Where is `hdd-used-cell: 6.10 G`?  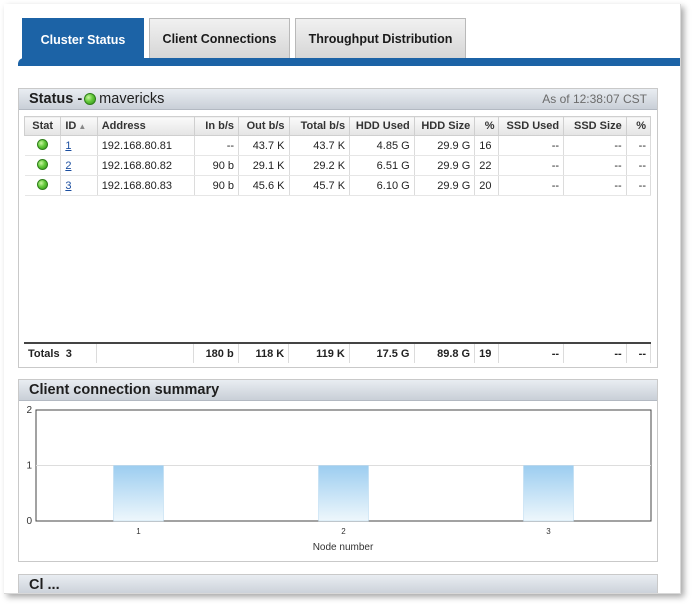
hdd-used-cell: 6.10 G is located at coordinates (382, 185).